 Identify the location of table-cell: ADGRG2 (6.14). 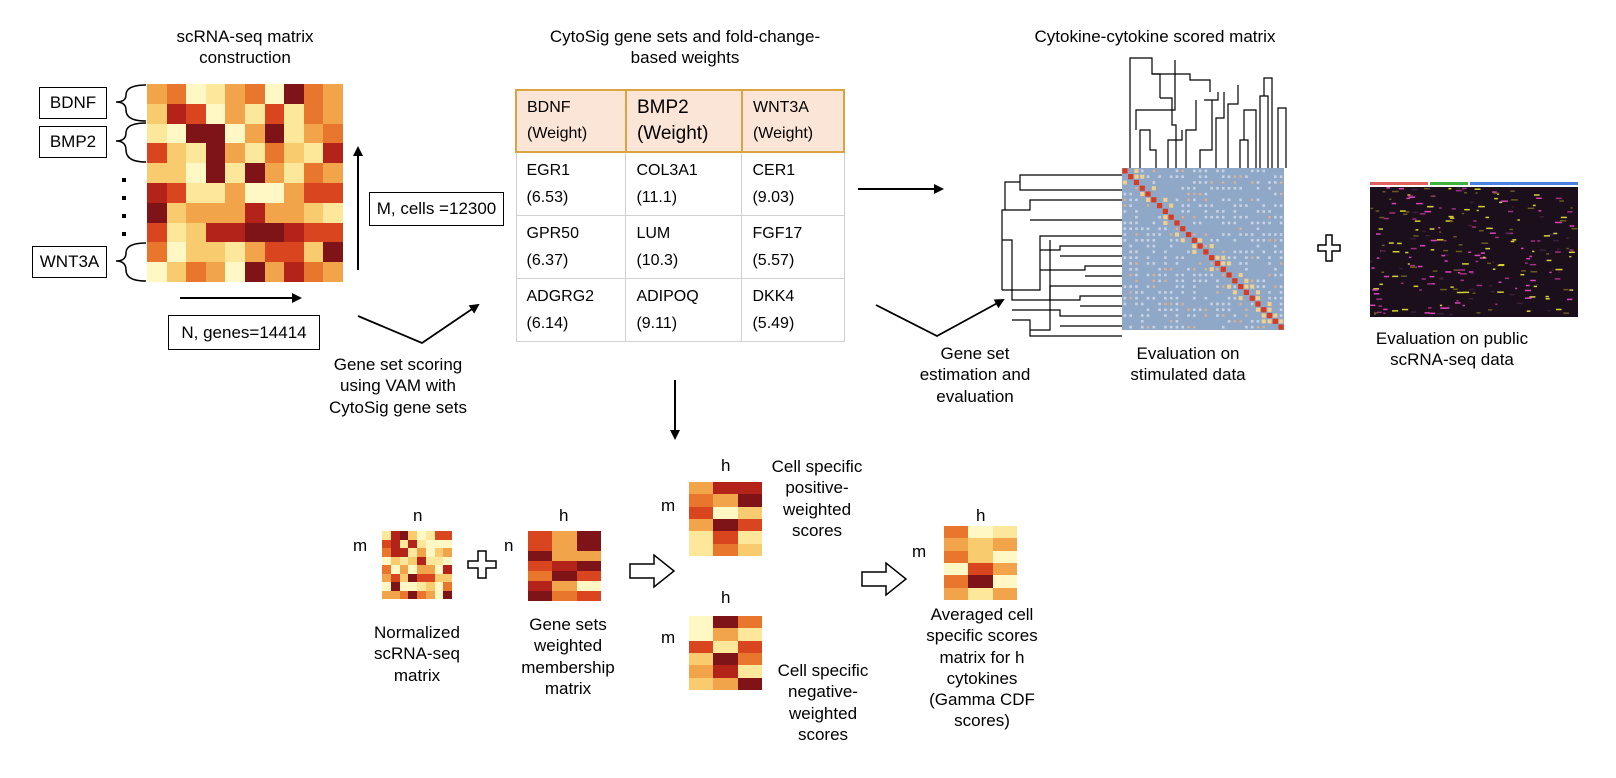
(571, 310).